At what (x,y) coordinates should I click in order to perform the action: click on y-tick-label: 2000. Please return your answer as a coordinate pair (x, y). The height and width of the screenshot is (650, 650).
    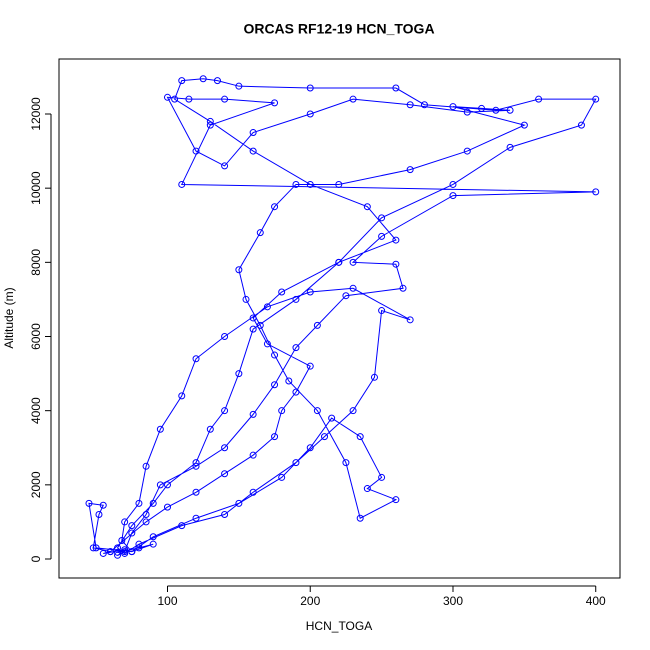
    Looking at the image, I should click on (36, 484).